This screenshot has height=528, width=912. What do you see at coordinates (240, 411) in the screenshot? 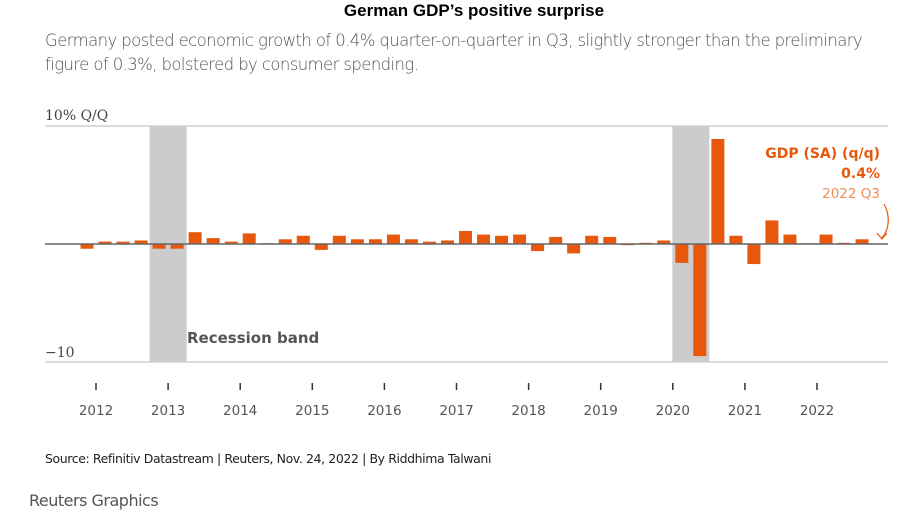
I see `x-tick-label: 2014` at bounding box center [240, 411].